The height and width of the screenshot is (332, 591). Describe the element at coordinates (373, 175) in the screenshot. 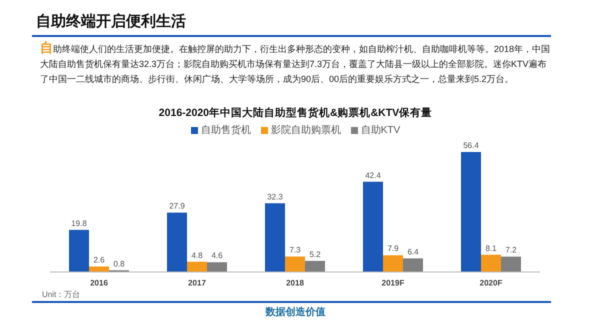

I see `data-label: 42.4` at that location.